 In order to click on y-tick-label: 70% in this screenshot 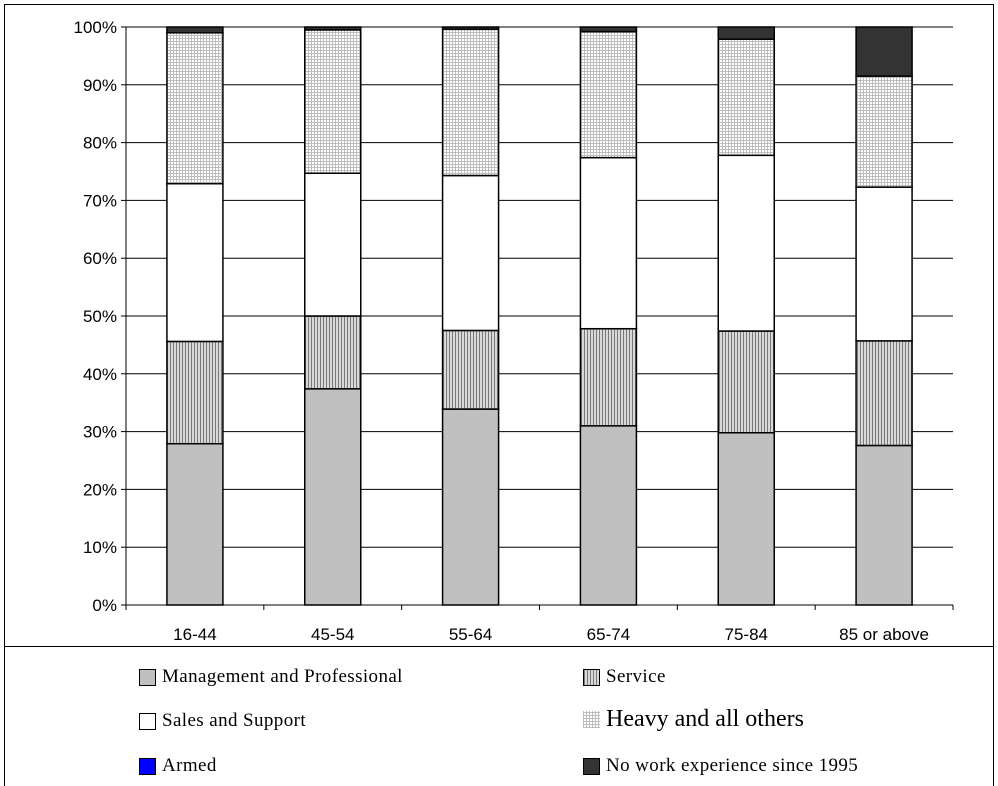, I will do `click(100, 200)`.